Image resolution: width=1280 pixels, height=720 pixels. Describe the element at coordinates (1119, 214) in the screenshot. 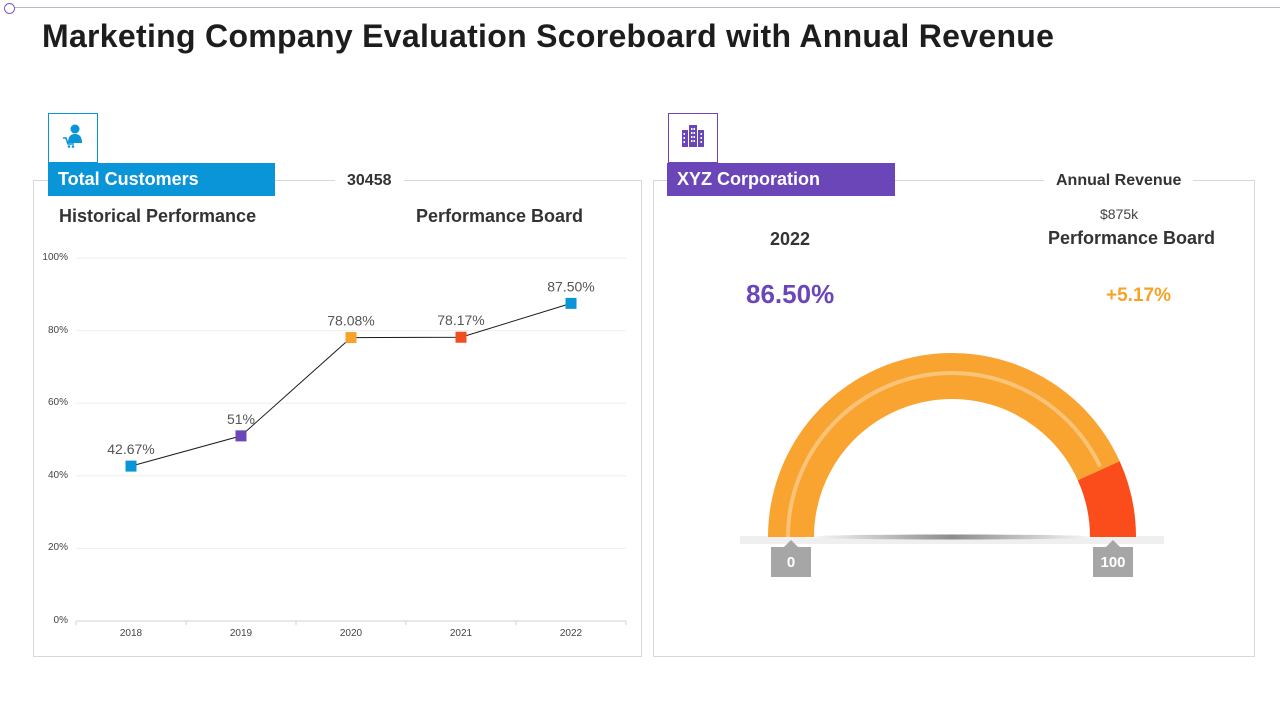

I see `annual-revenue-value: $875k` at that location.